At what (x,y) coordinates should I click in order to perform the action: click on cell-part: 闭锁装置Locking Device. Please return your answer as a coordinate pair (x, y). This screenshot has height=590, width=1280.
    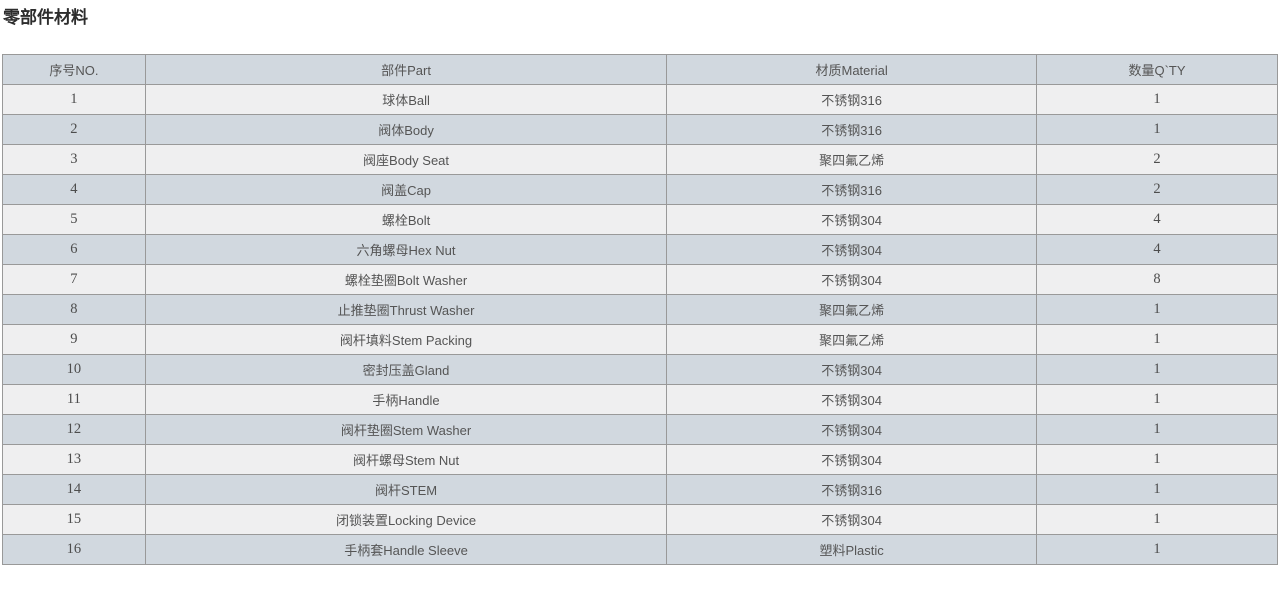
    Looking at the image, I should click on (406, 519).